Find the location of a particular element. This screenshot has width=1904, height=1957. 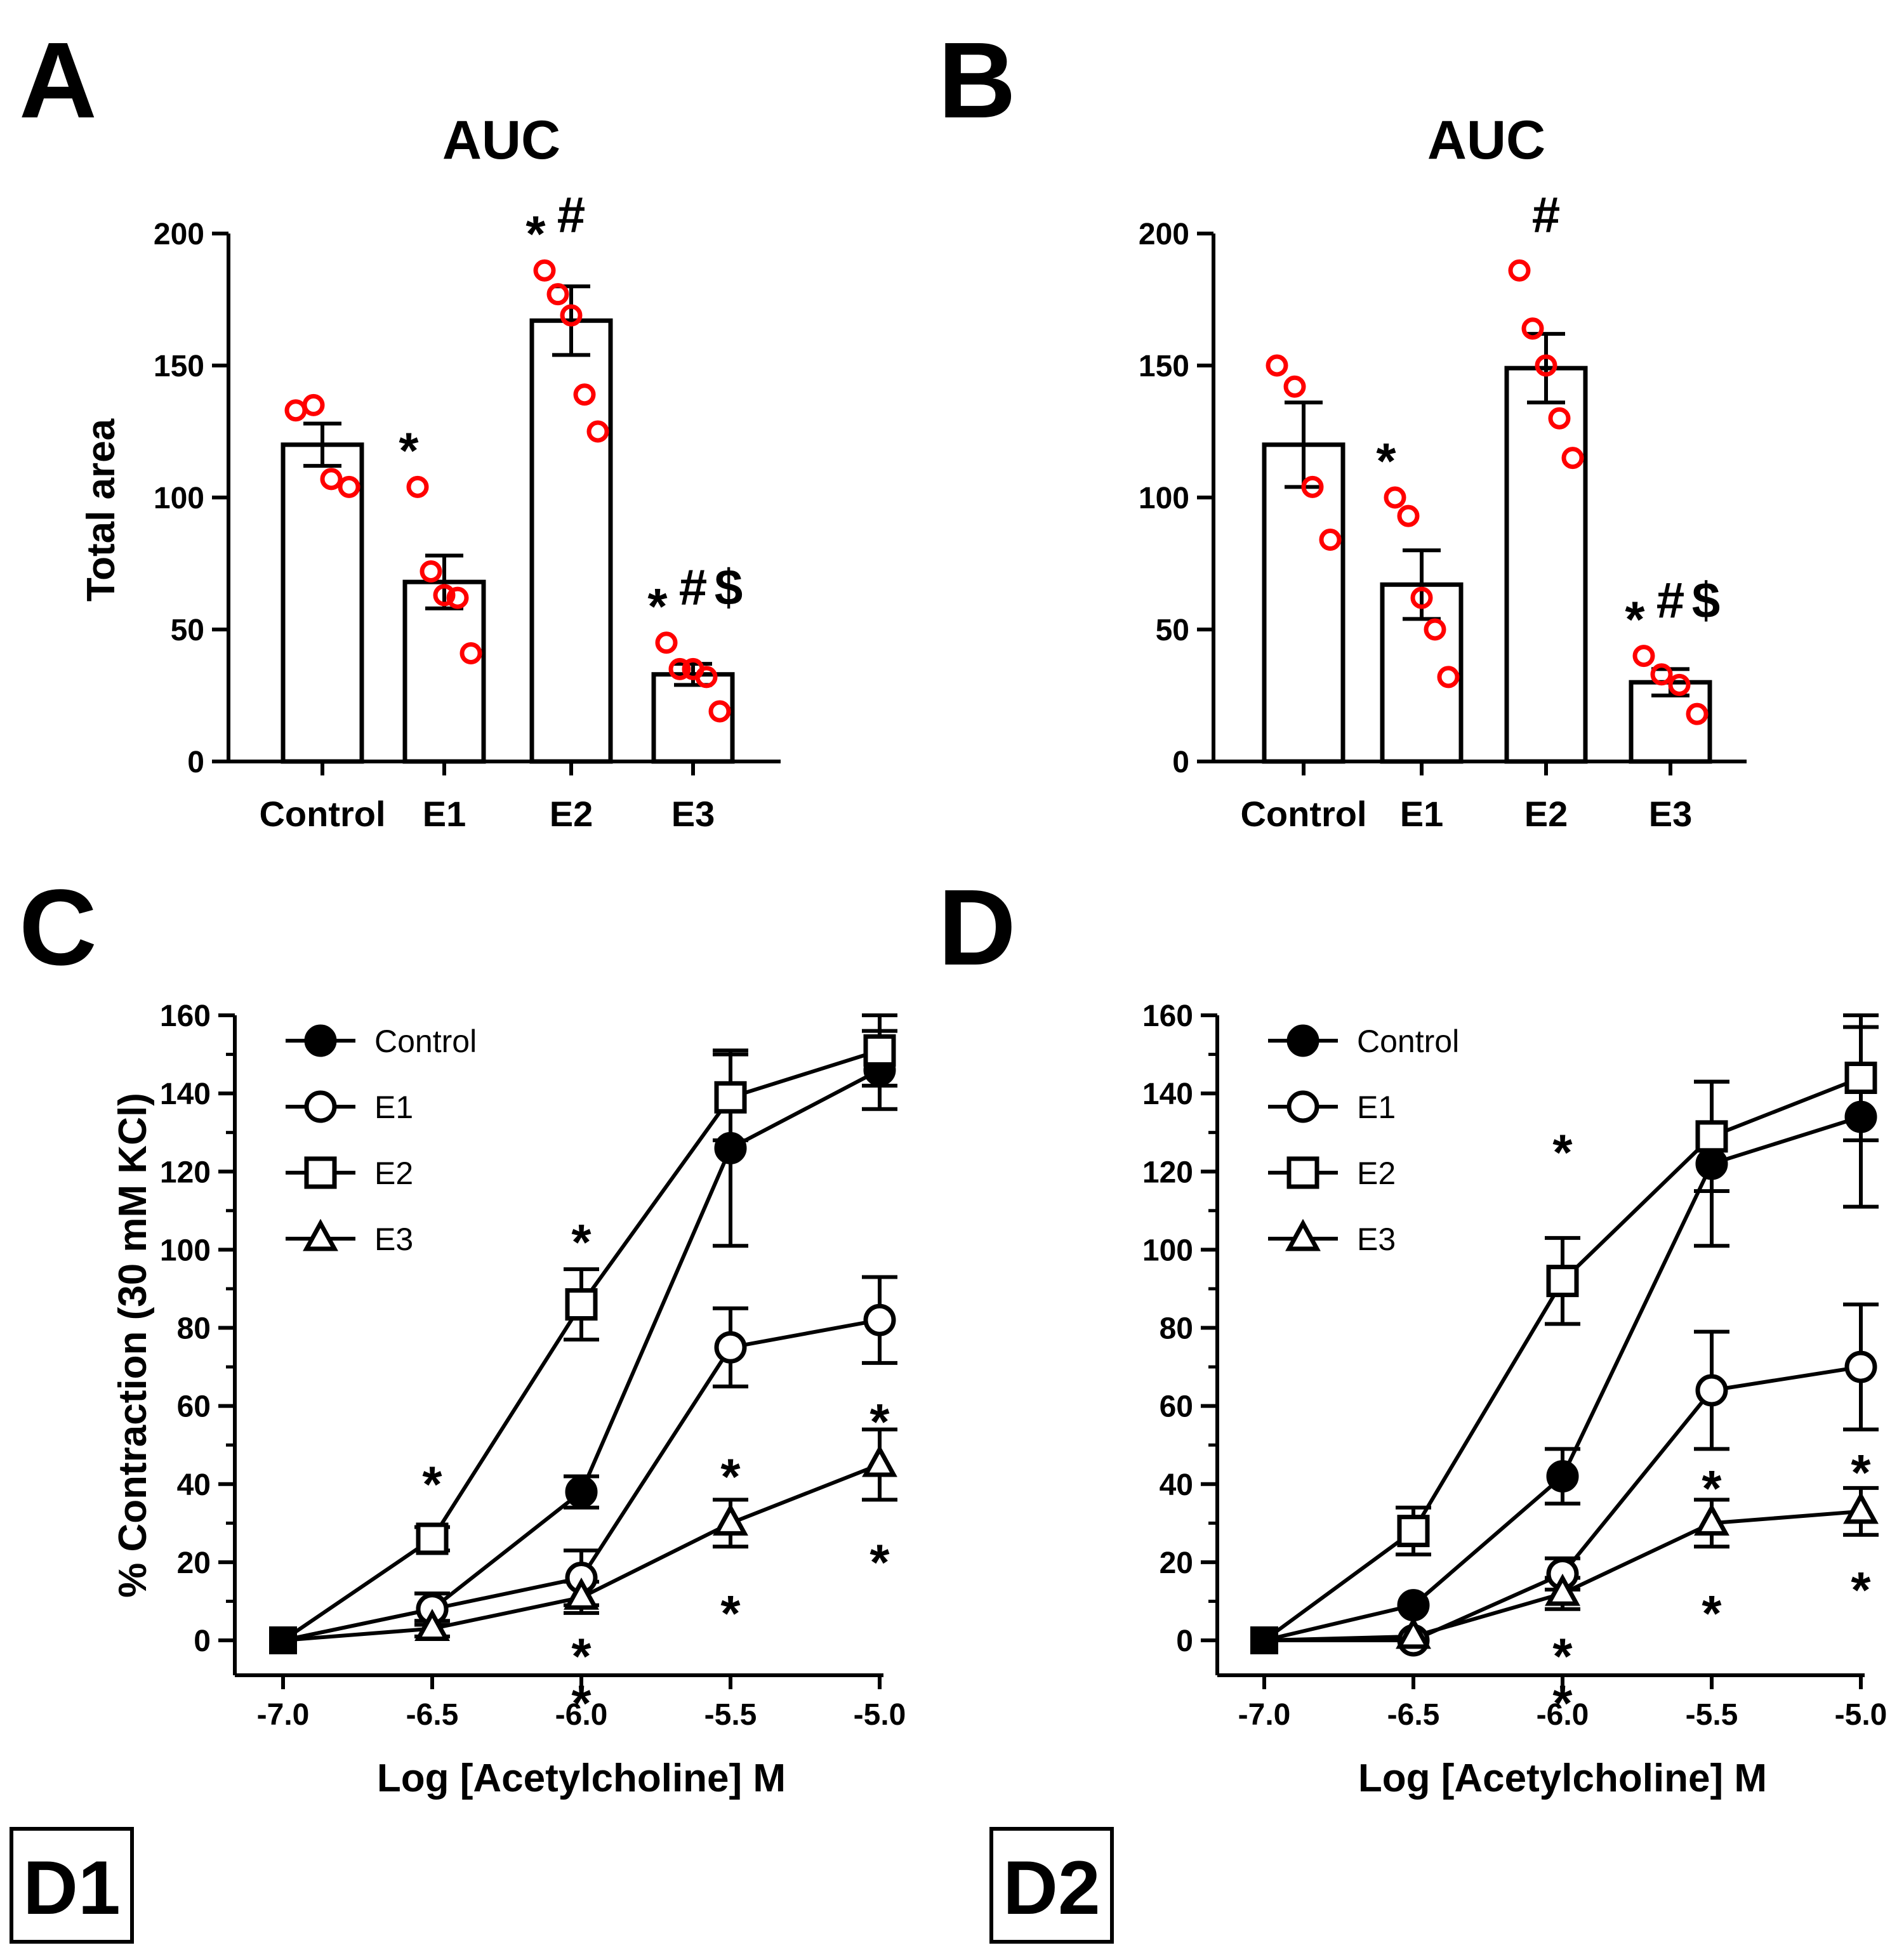

box-label-d1-frame is located at coordinates (72, 1885).